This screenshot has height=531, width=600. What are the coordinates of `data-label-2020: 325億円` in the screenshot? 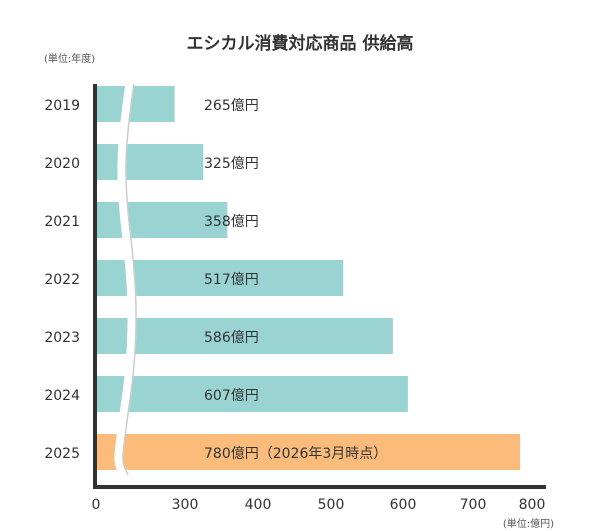 It's located at (231, 164).